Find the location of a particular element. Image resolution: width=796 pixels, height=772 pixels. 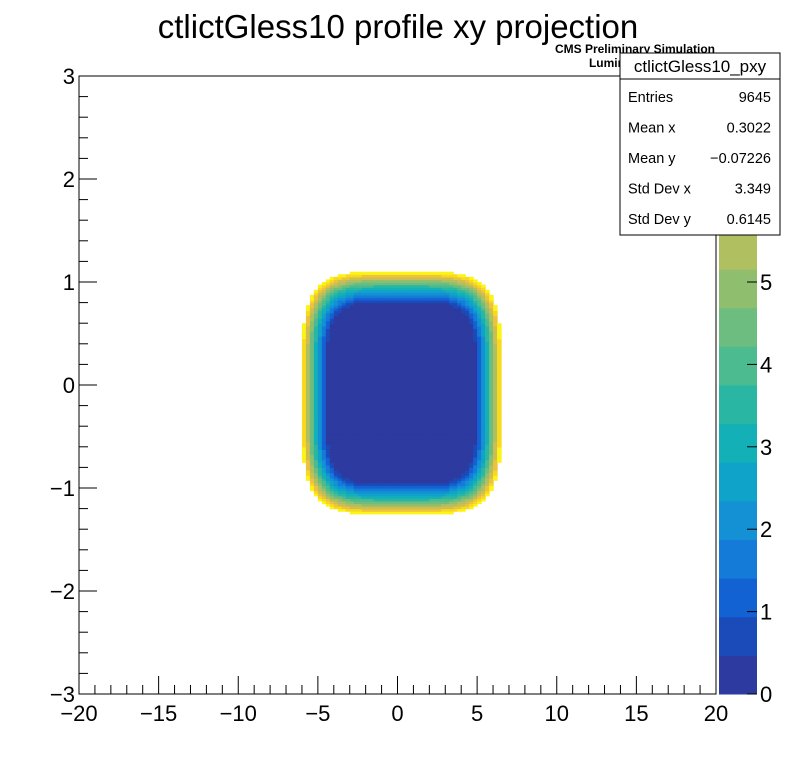

z-tick-label: 1 is located at coordinates (766, 612).